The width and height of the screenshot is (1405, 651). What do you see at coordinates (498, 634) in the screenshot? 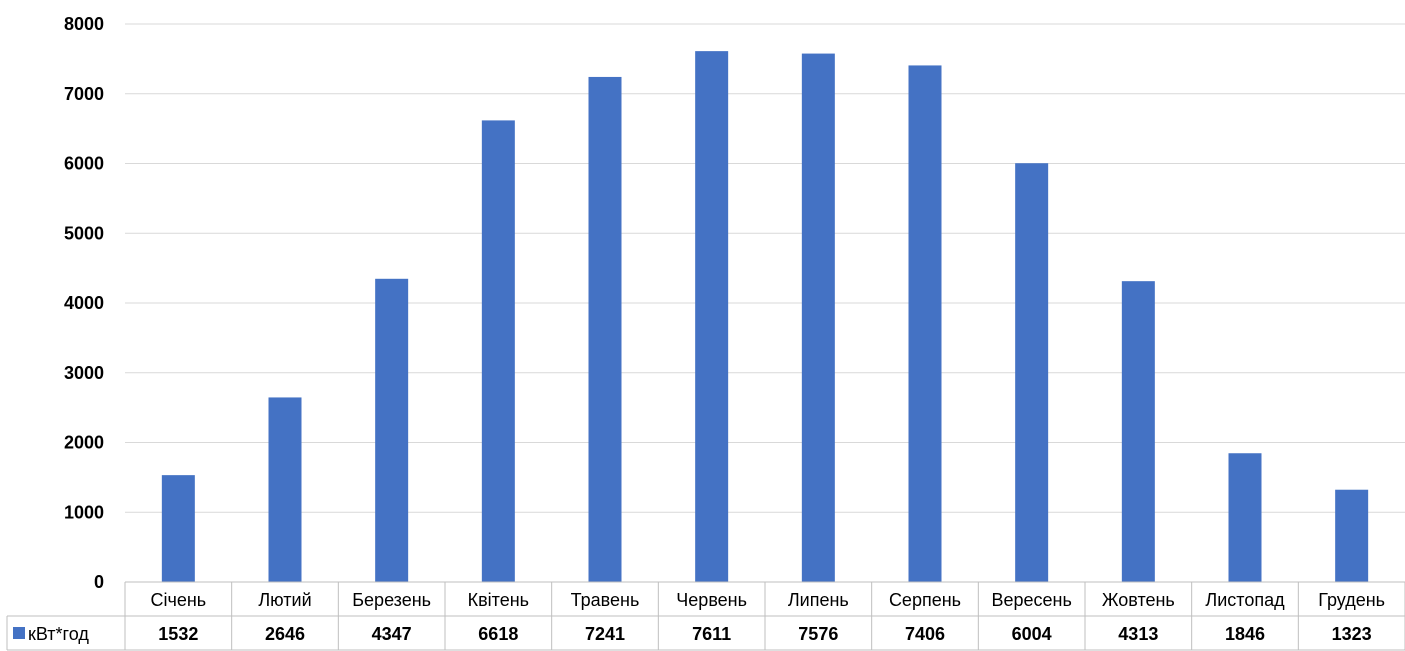
I see `data-label: 6618` at bounding box center [498, 634].